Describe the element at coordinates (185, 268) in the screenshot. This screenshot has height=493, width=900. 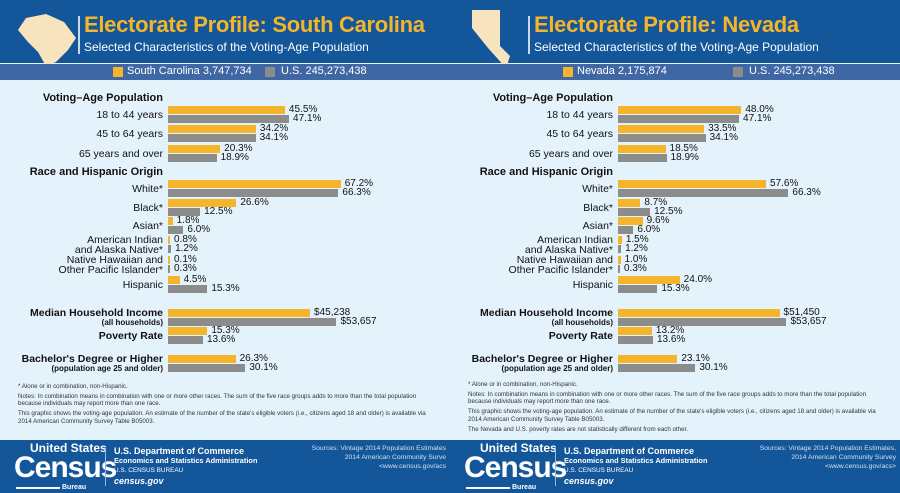
I see `value-us: 0.3%` at that location.